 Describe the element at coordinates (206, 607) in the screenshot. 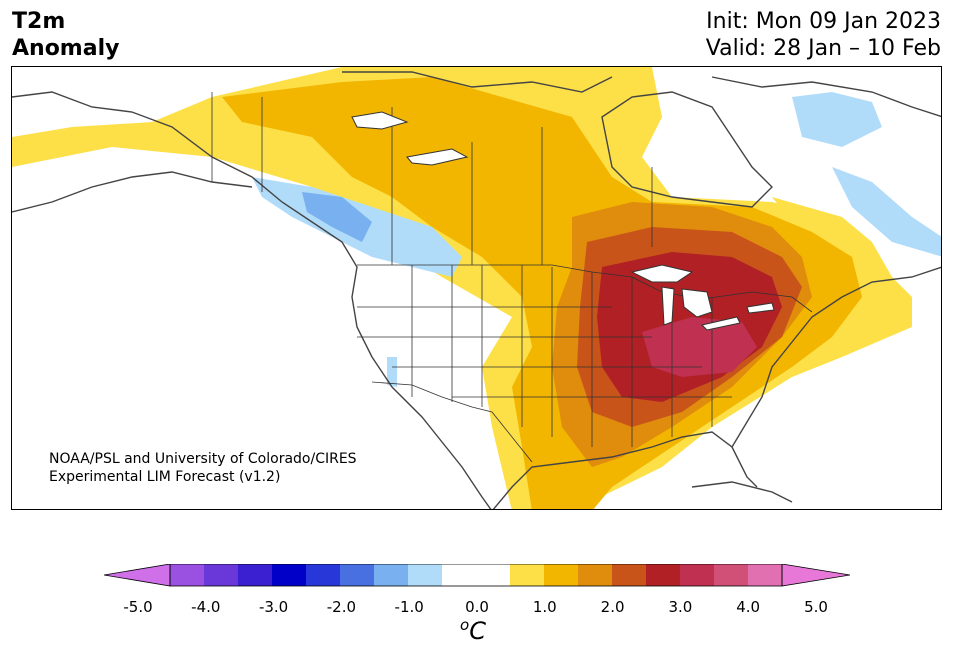

I see `colorbar-tick-label: -4.0` at that location.